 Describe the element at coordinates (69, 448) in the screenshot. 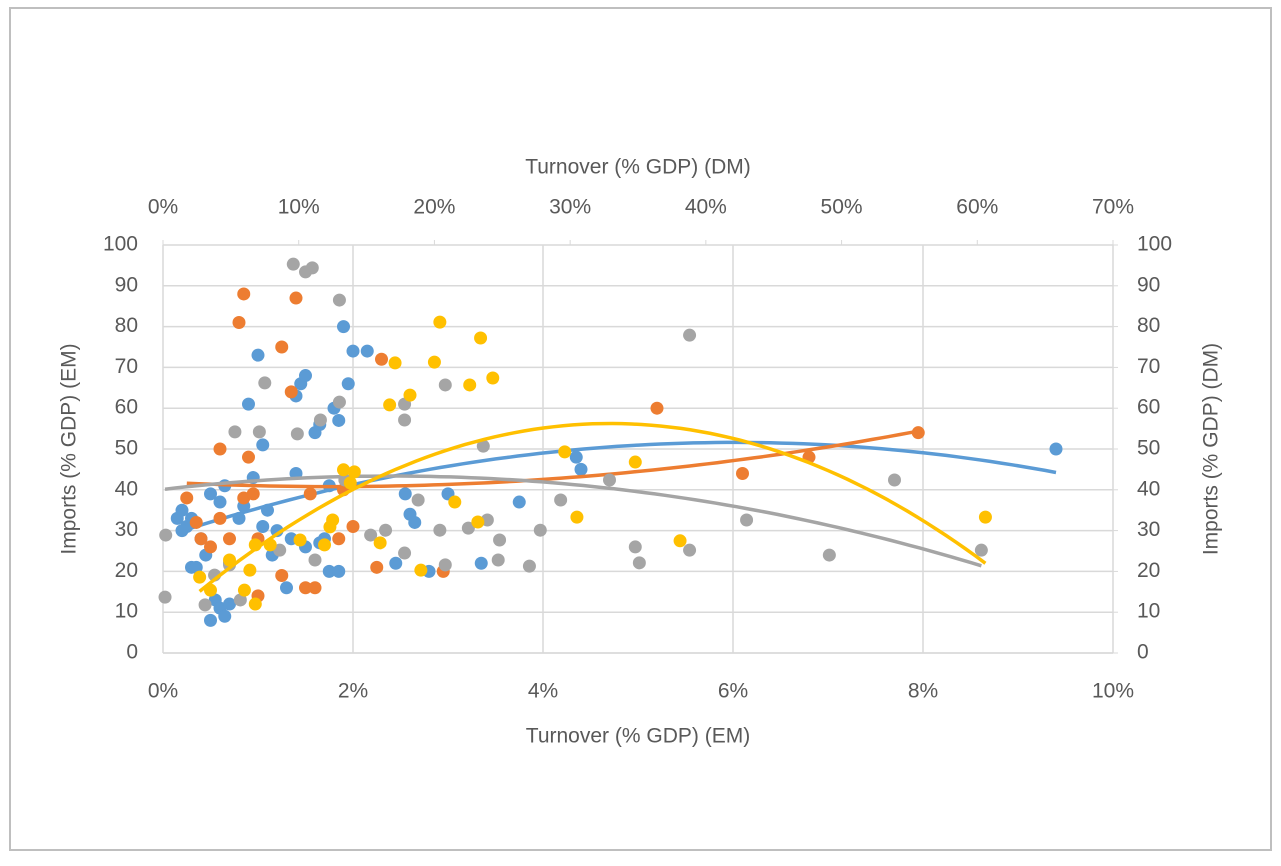

I see `y-axis-title: Imports (% GDP) (EM)` at that location.